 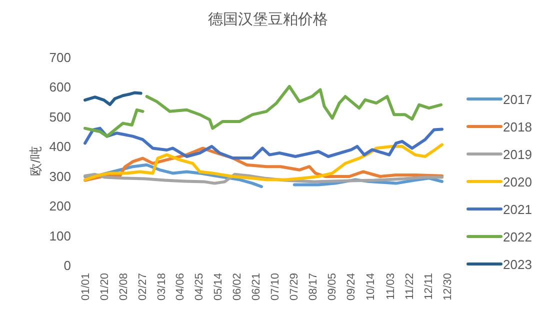 I want to click on y-tick-label: 500, so click(x=60, y=116).